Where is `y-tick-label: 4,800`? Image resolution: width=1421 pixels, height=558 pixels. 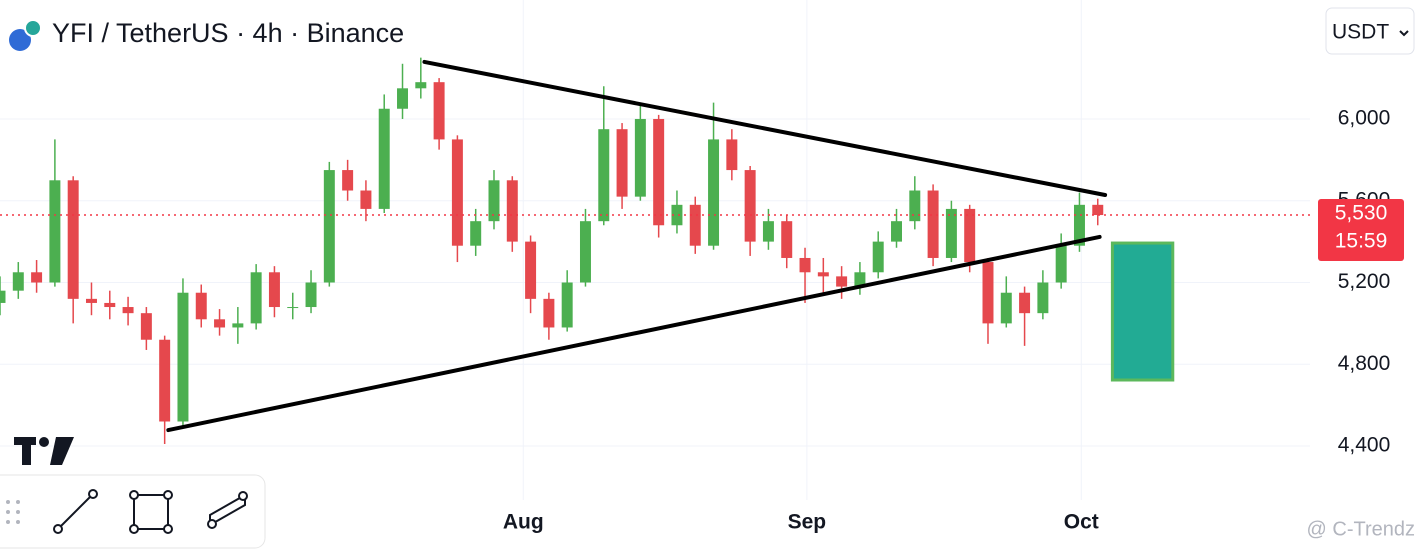 y-tick-label: 4,800 is located at coordinates (1364, 363).